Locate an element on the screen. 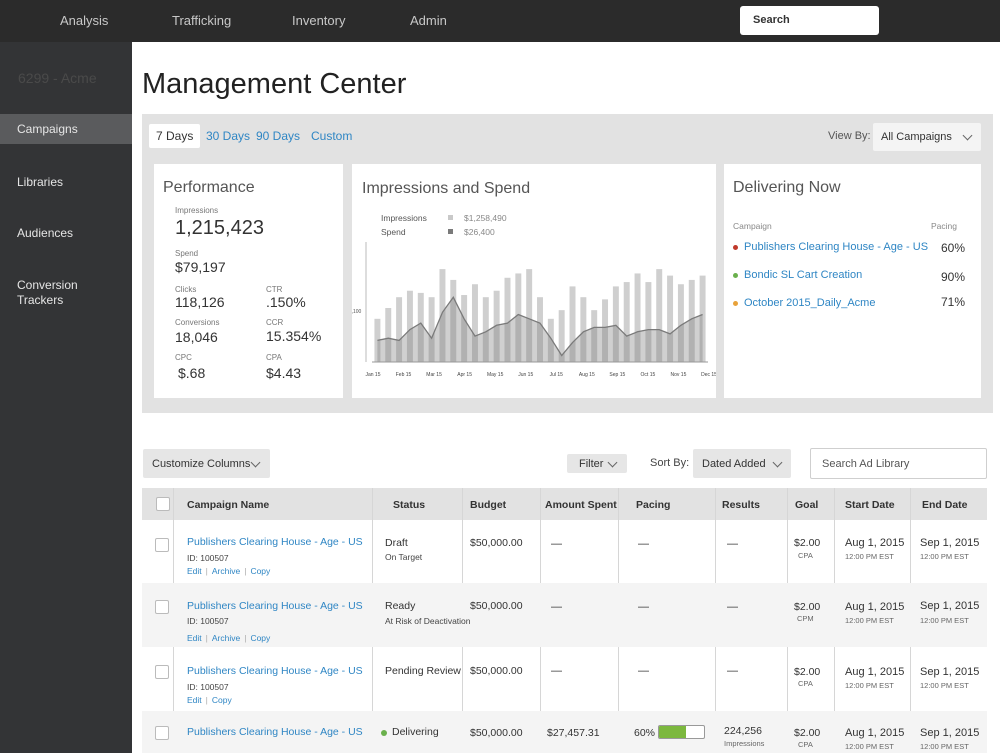  chart-x-tick-label: Feb 15 is located at coordinates (404, 375).